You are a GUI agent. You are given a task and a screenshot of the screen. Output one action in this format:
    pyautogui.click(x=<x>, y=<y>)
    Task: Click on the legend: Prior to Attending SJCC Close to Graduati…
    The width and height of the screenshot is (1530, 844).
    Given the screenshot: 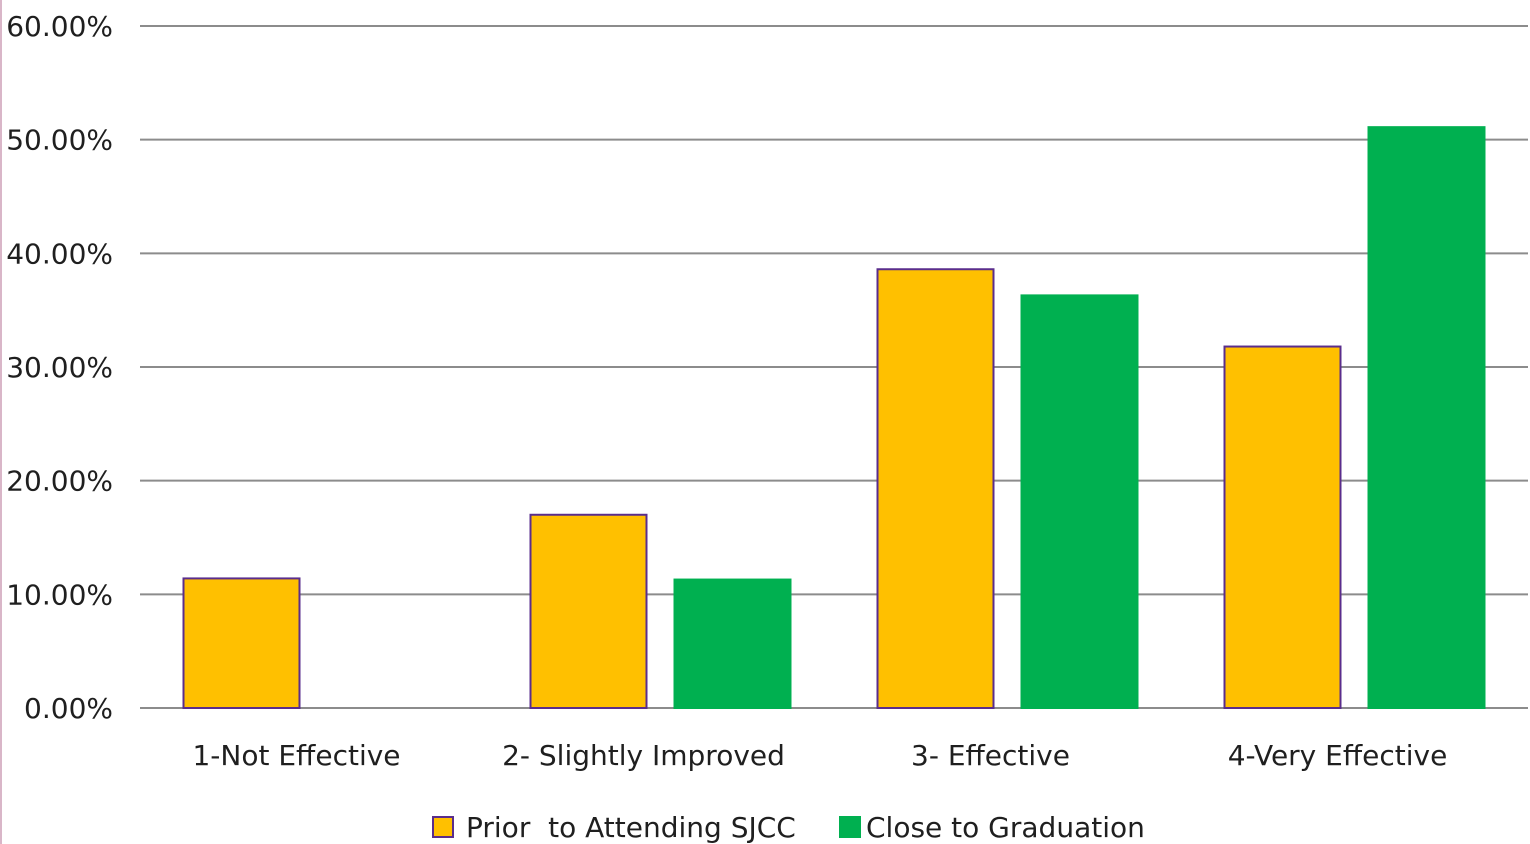 What is the action you would take?
    pyautogui.click(x=788, y=827)
    